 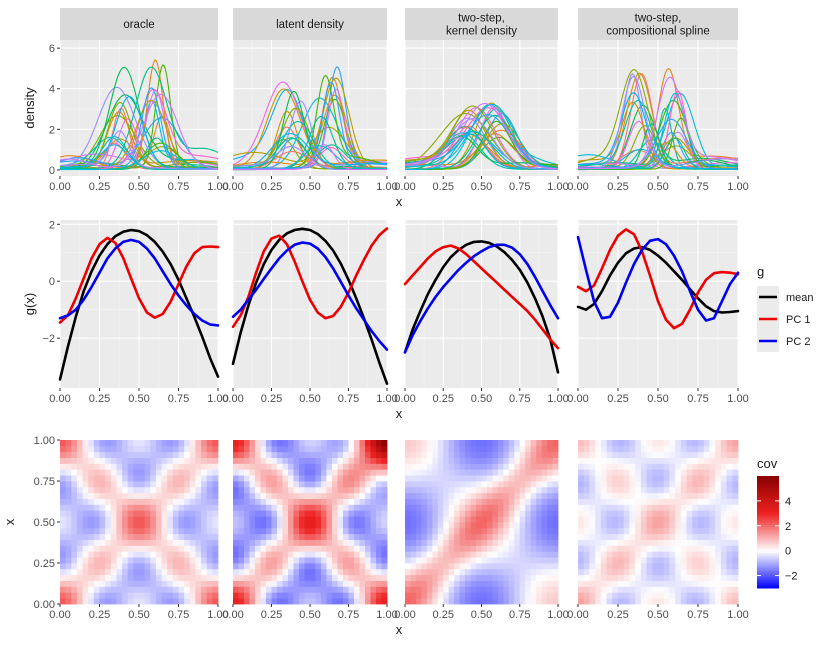 What do you see at coordinates (481, 24) in the screenshot?
I see `facet-strip-background` at bounding box center [481, 24].